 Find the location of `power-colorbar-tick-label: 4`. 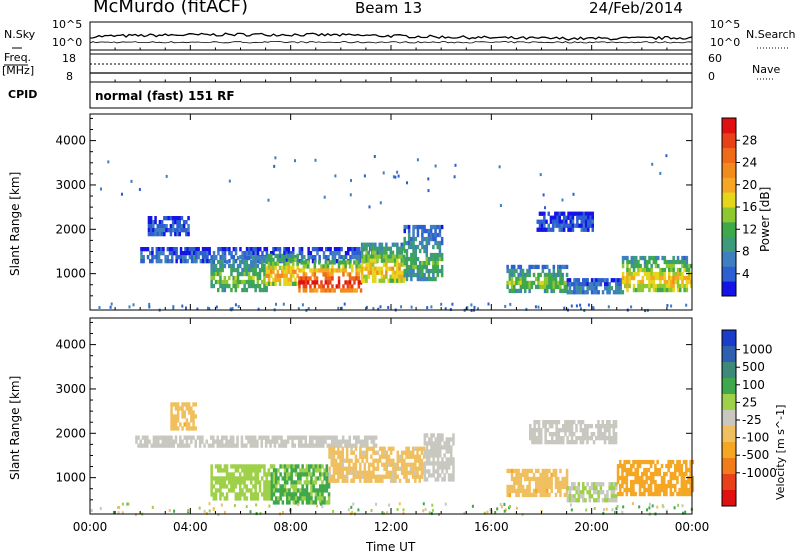

power-colorbar-tick-label: 4 is located at coordinates (746, 274).